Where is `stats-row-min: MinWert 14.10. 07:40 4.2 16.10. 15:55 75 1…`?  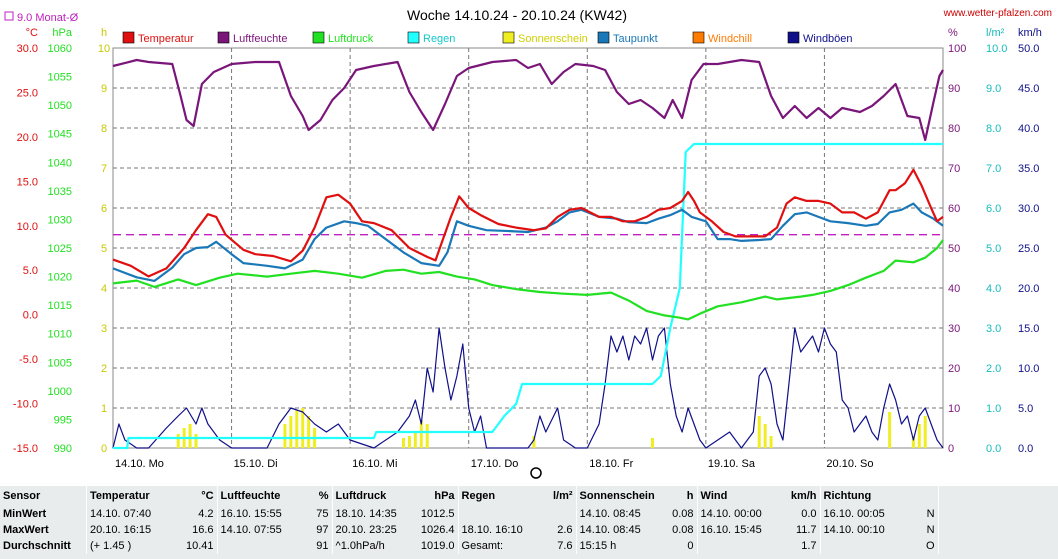 stats-row-min: MinWert 14.10. 07:40 4.2 16.10. 15:55 75 1… is located at coordinates (529, 514).